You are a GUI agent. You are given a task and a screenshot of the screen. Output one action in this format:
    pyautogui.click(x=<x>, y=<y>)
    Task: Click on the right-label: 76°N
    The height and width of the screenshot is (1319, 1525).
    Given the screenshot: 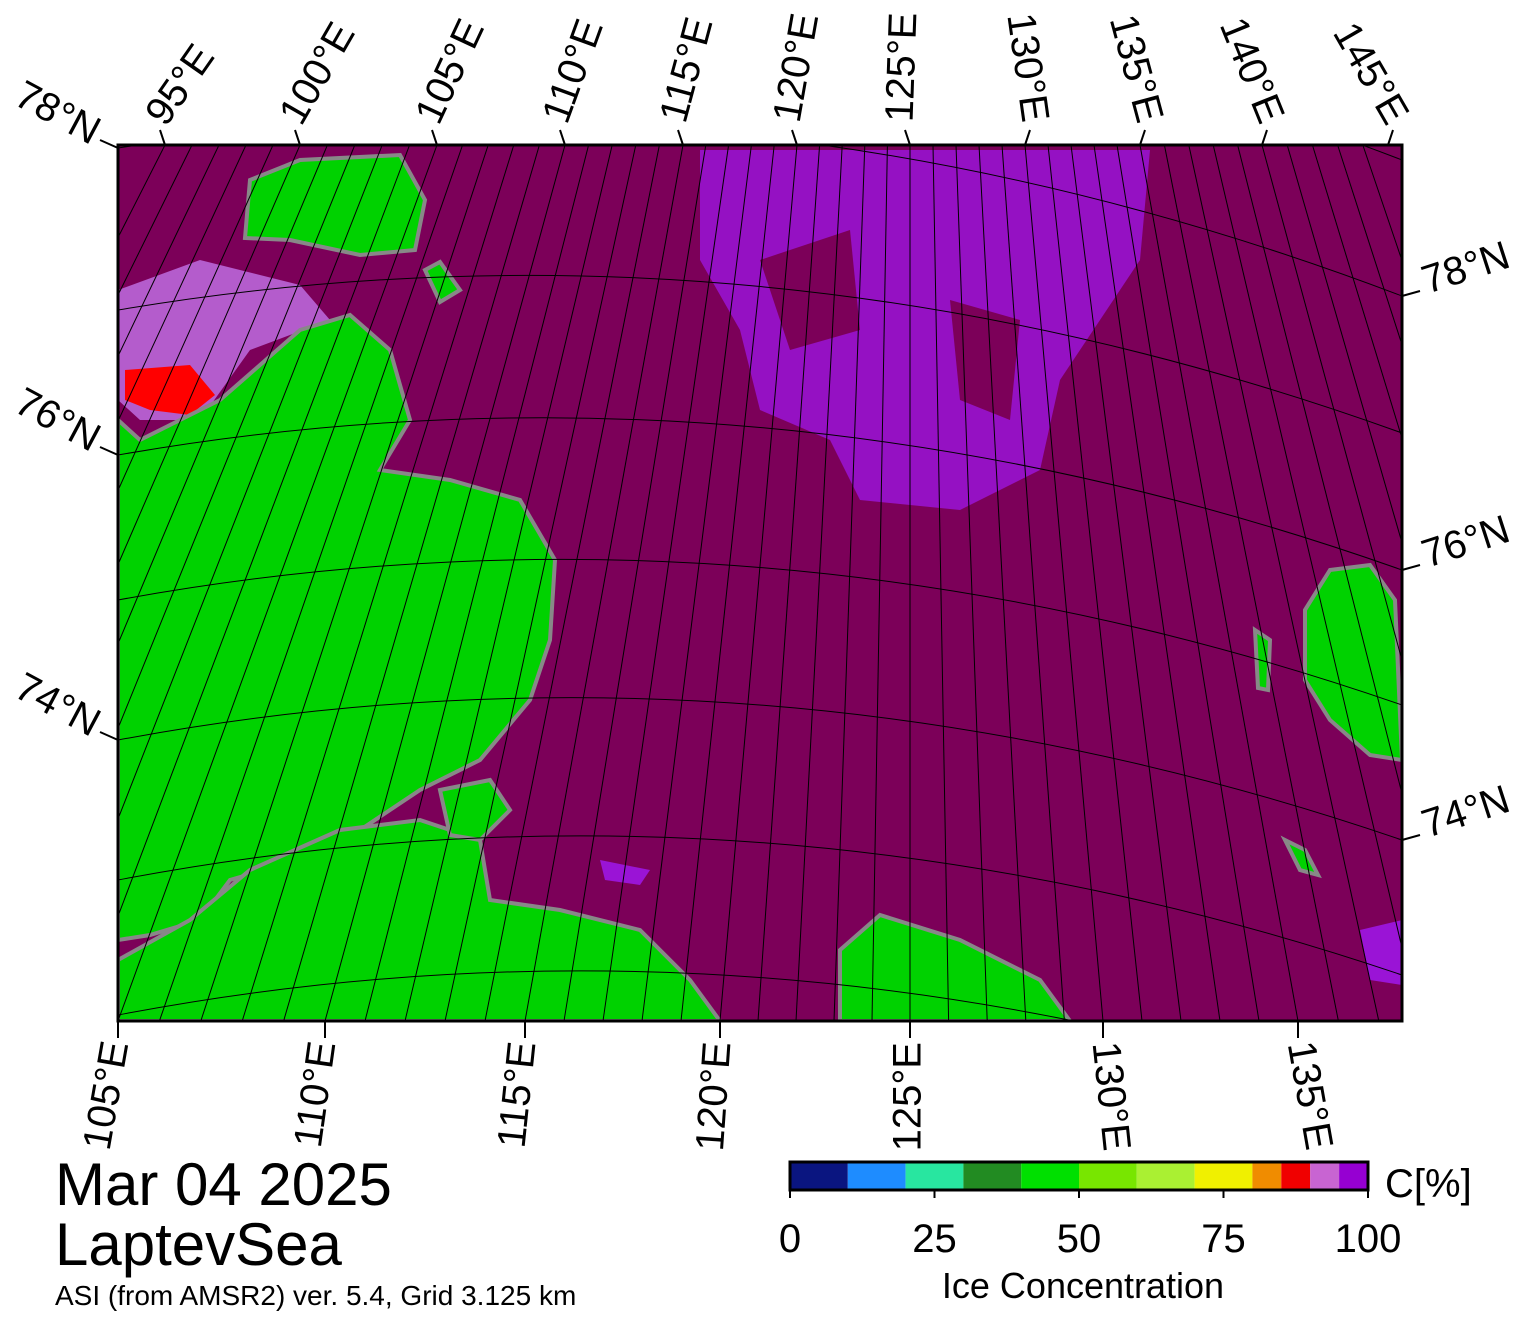 What is the action you would take?
    pyautogui.click(x=1465, y=541)
    